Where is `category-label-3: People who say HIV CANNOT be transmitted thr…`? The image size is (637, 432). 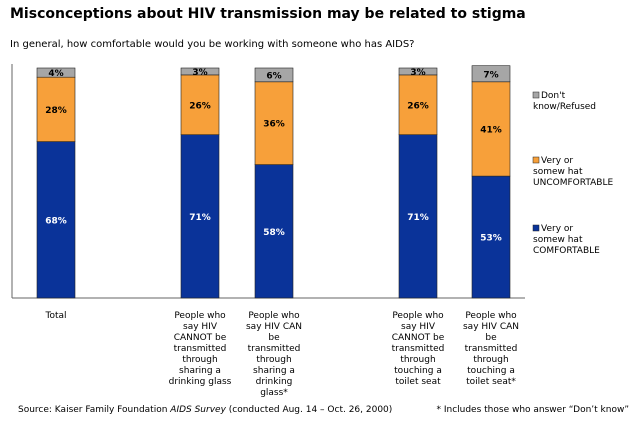 category-label-3: People who say HIV CANNOT be transmitted thr… is located at coordinates (418, 349).